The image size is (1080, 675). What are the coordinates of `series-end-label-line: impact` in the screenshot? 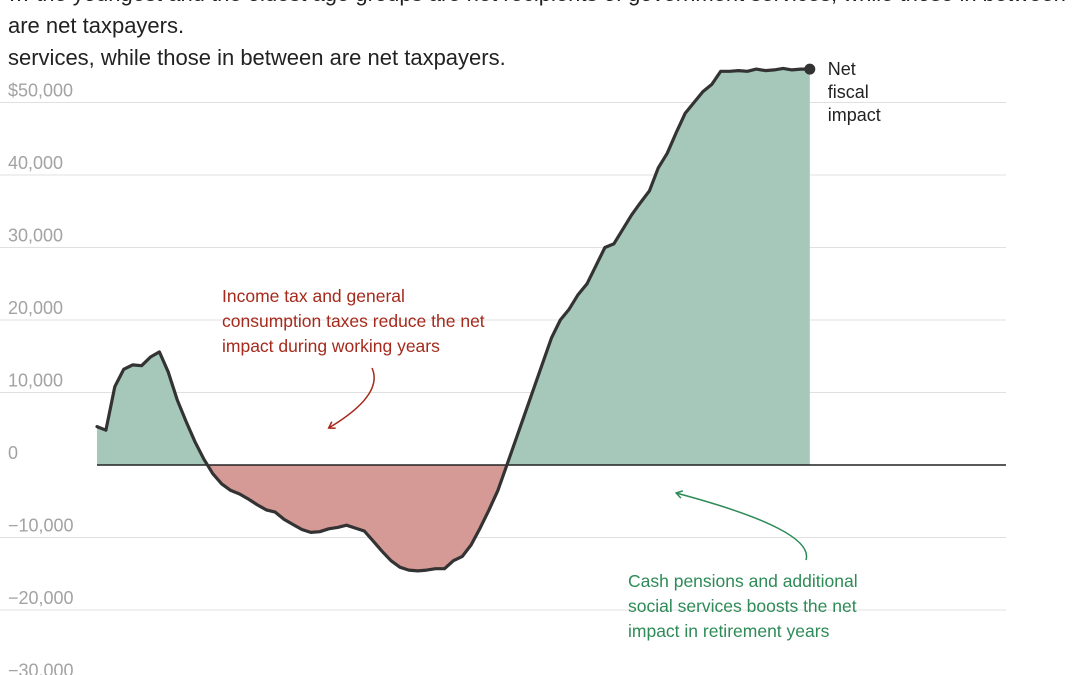 It's located at (854, 115).